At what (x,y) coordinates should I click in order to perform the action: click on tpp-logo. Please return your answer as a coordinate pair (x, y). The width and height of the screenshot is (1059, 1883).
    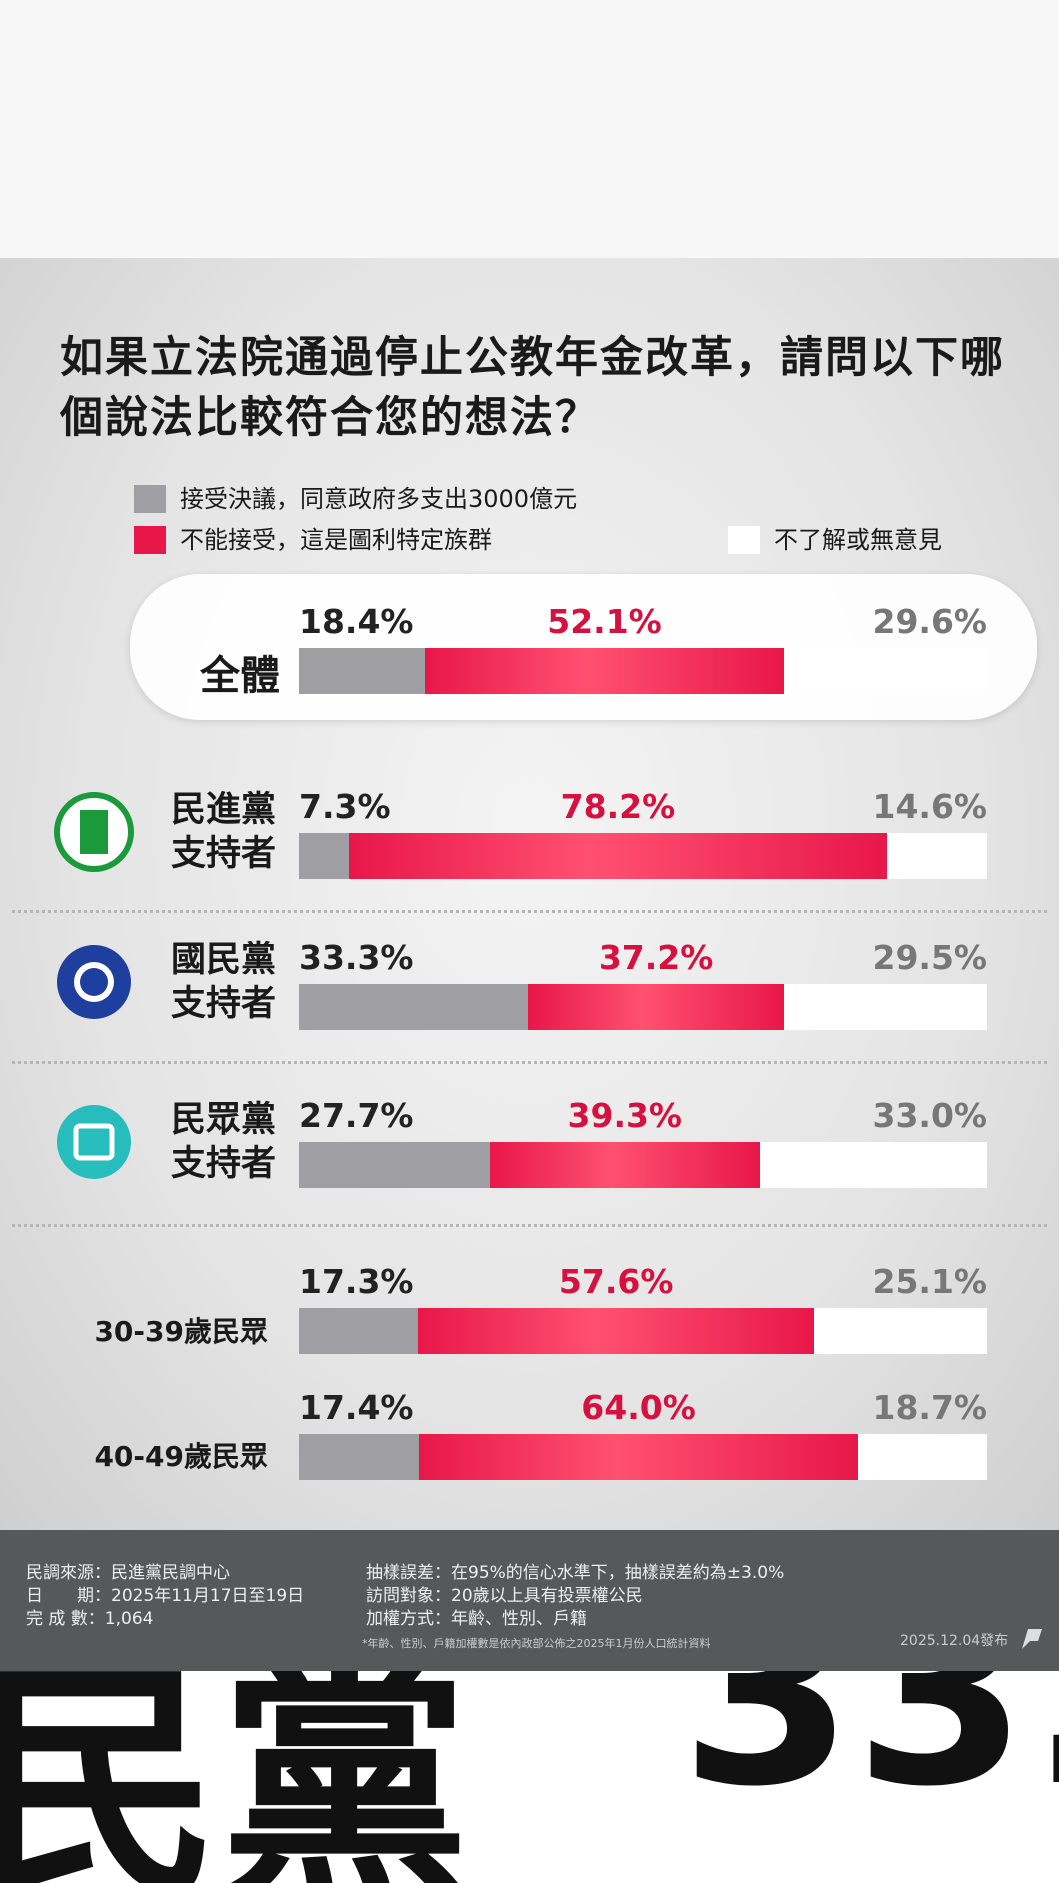
    Looking at the image, I should click on (94, 1142).